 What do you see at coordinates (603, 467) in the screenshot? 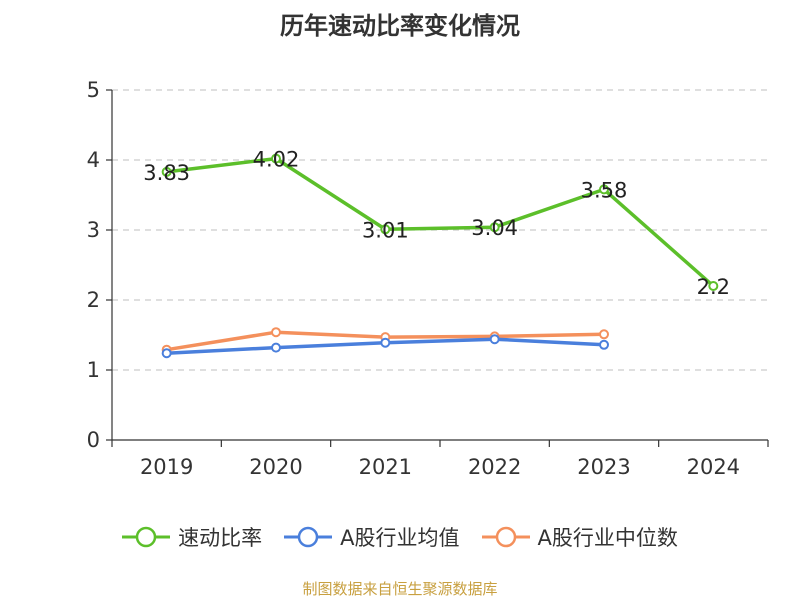
I see `x-tick-label: 2023` at bounding box center [603, 467].